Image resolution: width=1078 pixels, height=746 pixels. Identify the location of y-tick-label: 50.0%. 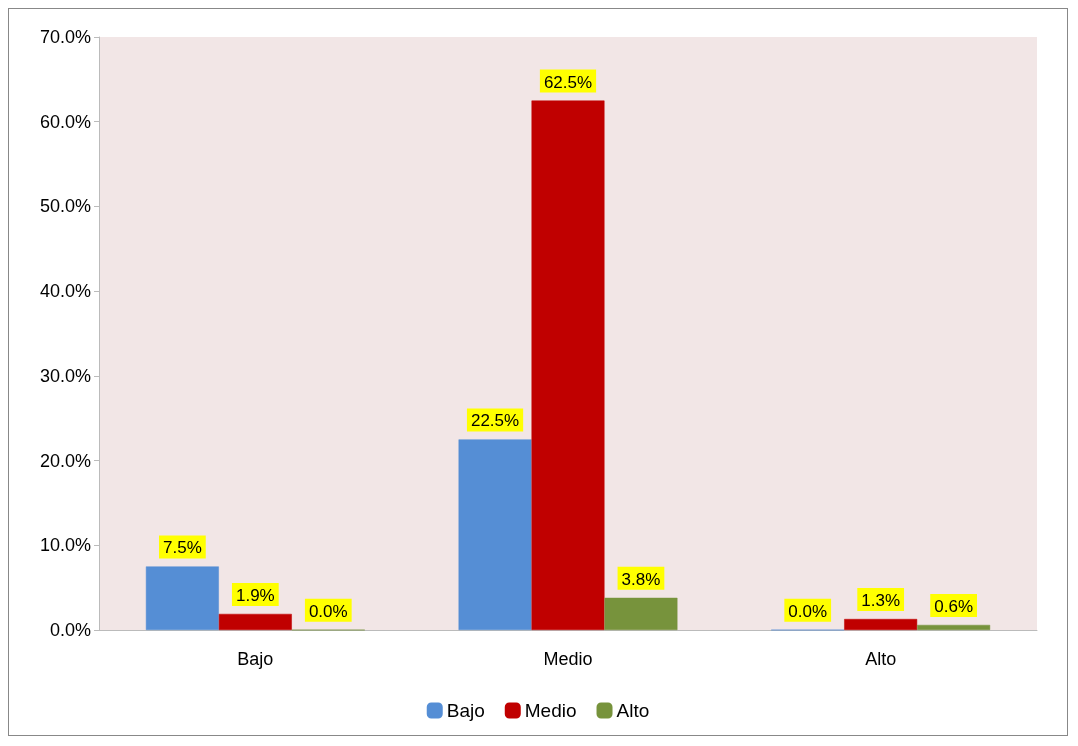
(65, 206).